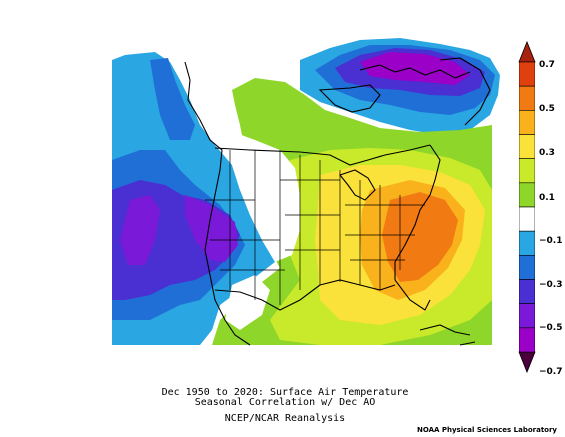 The height and width of the screenshot is (437, 565). What do you see at coordinates (547, 109) in the screenshot?
I see `colorbar-label-1: 0.5` at bounding box center [547, 109].